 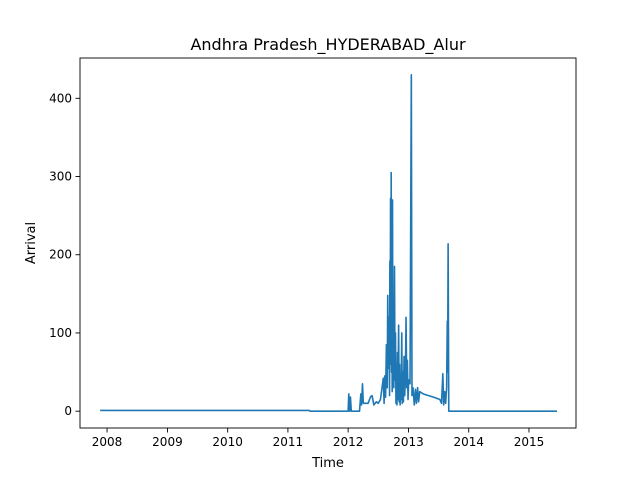 I want to click on x-axis-label: Time, so click(x=327, y=463).